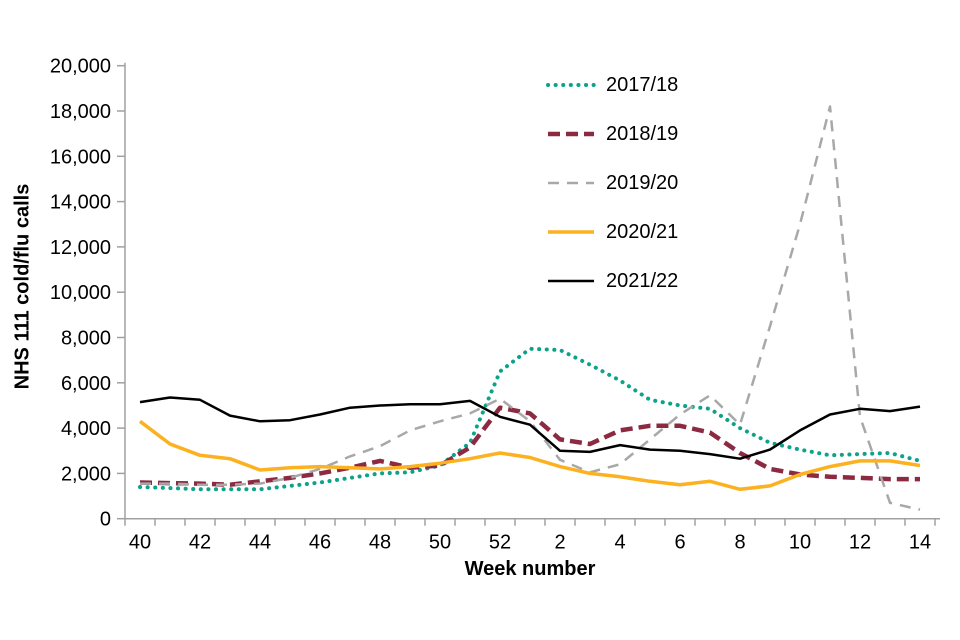 The height and width of the screenshot is (640, 960). I want to click on x-tick-label: 50, so click(440, 543).